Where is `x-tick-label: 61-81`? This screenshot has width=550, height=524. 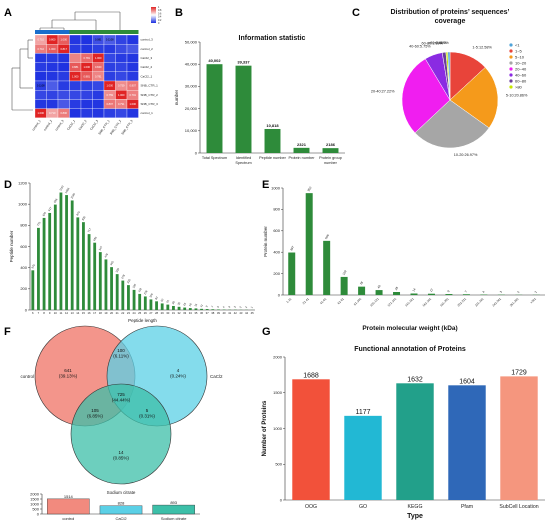
x-tick-label: 61-81 is located at coordinates (341, 301).